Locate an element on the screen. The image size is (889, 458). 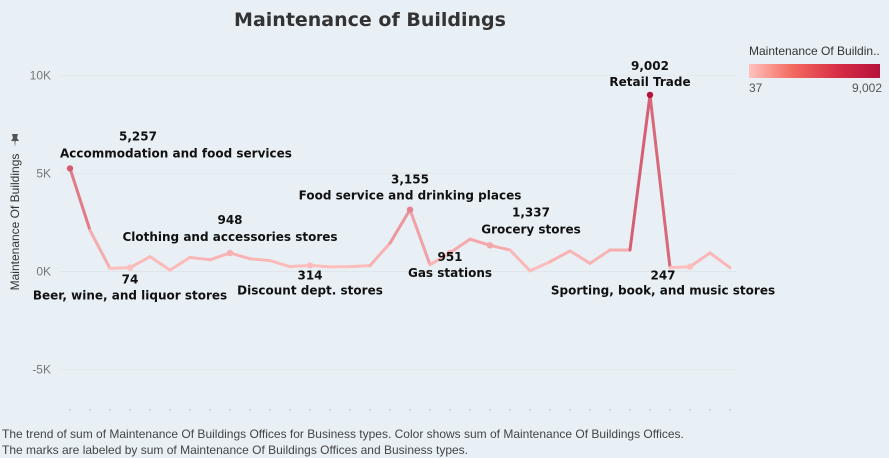
legend-range: 37 9,002 is located at coordinates (815, 88).